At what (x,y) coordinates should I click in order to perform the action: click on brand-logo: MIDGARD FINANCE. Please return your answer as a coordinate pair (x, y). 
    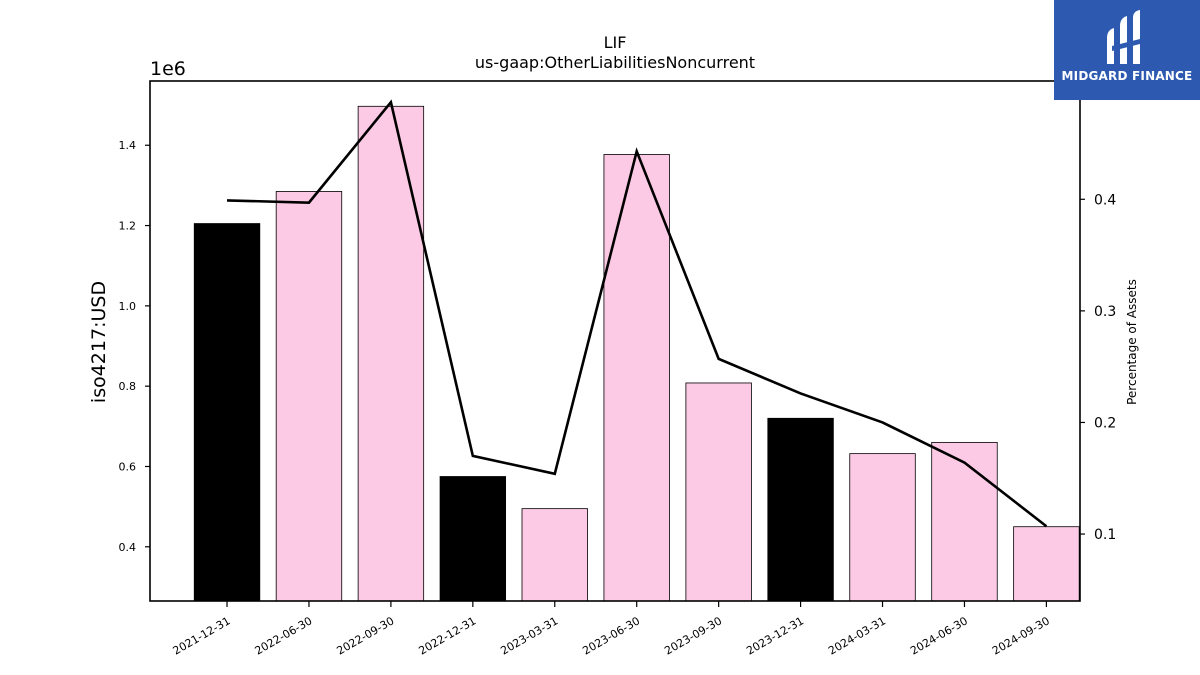
    Looking at the image, I should click on (1127, 50).